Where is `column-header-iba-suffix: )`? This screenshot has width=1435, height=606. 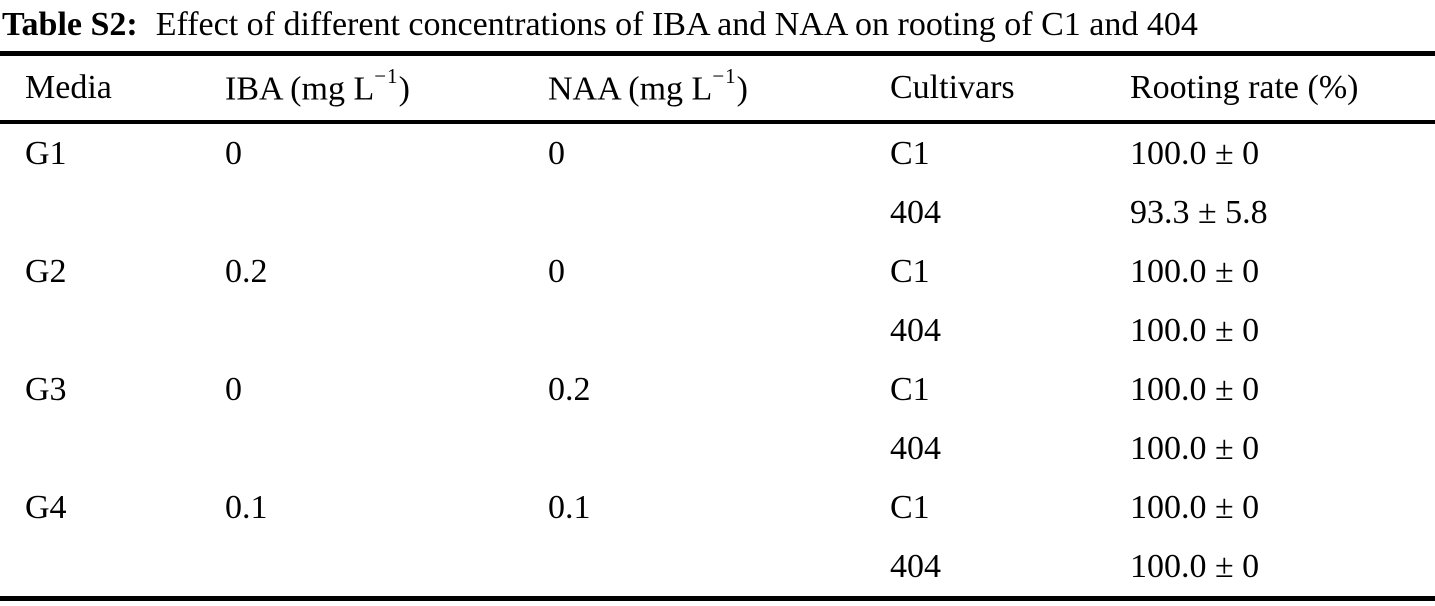
column-header-iba-suffix: ) is located at coordinates (404, 89).